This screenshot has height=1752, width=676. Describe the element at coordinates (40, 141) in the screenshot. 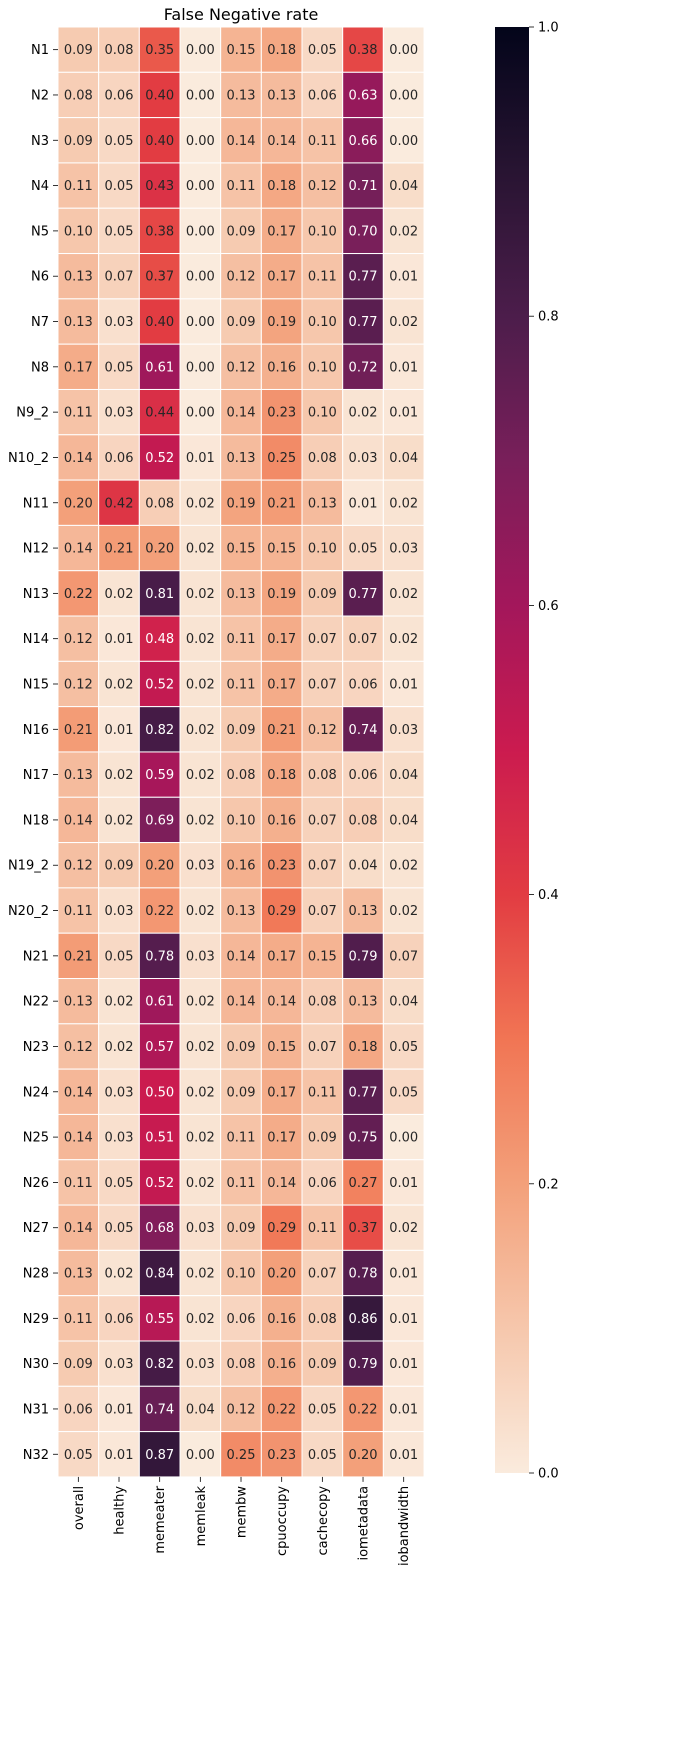

I see `row-label-n3: N3` at that location.